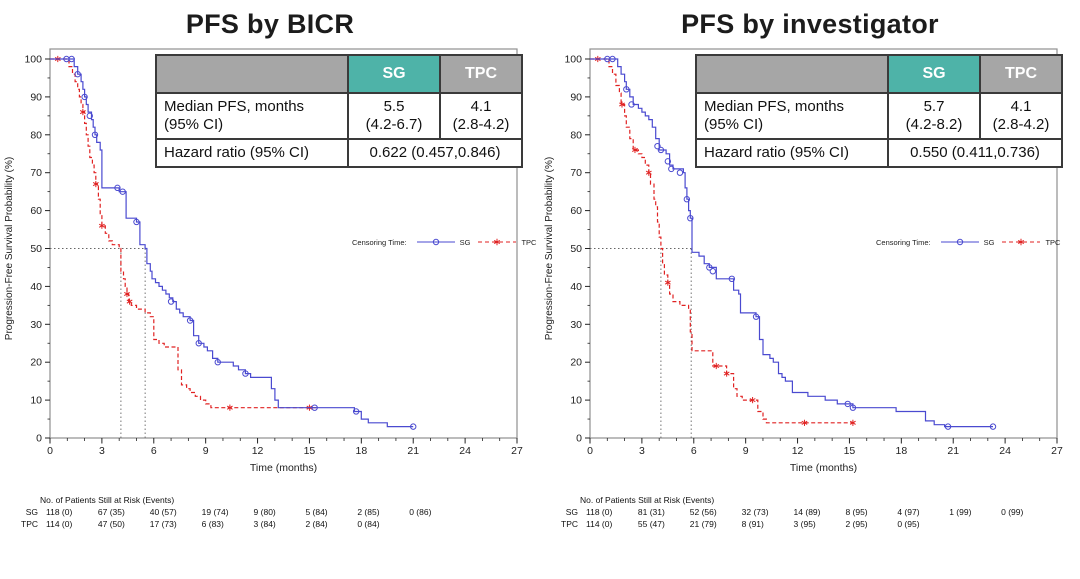 This screenshot has height=579, width=1080. What do you see at coordinates (413, 451) in the screenshot?
I see `x-tick-label: 21` at bounding box center [413, 451].